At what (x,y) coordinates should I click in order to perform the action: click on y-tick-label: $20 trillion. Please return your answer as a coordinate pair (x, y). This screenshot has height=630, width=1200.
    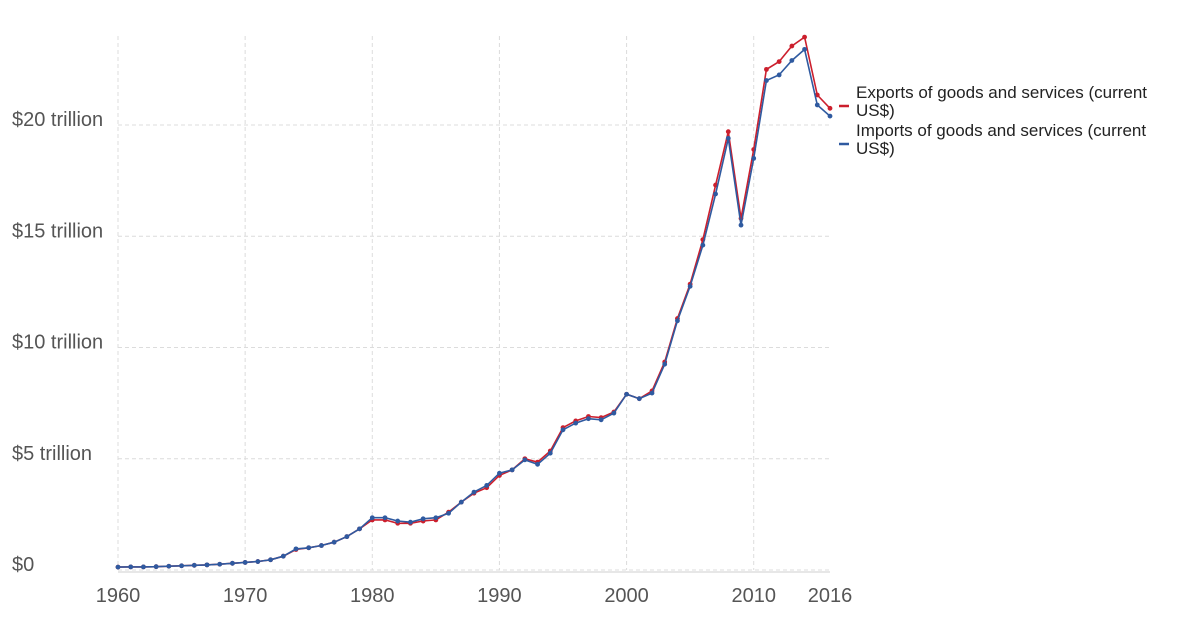
    Looking at the image, I should click on (57, 120).